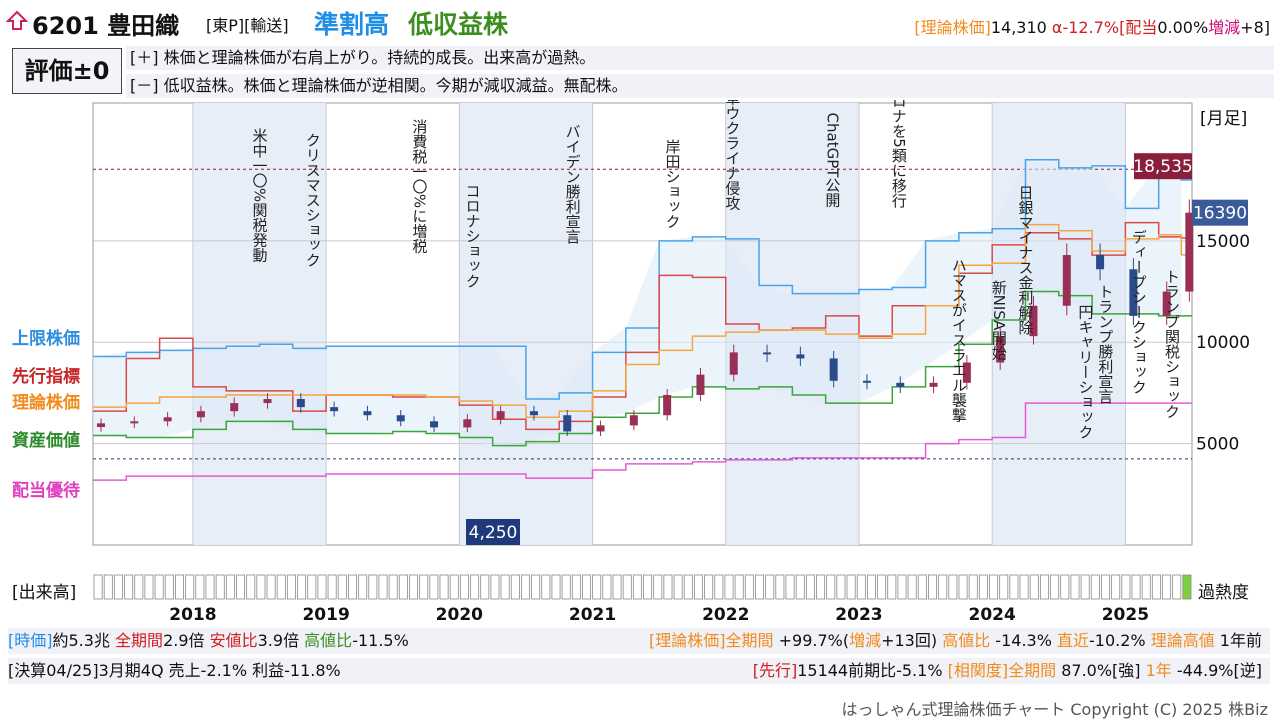  Describe the element at coordinates (46, 339) in the screenshot. I see `legend-upper: 上限株価` at that location.